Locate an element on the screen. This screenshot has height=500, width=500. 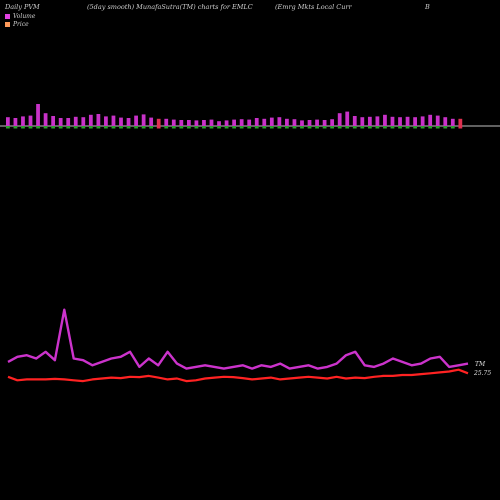
legend-price: Price is located at coordinates (17, 24).